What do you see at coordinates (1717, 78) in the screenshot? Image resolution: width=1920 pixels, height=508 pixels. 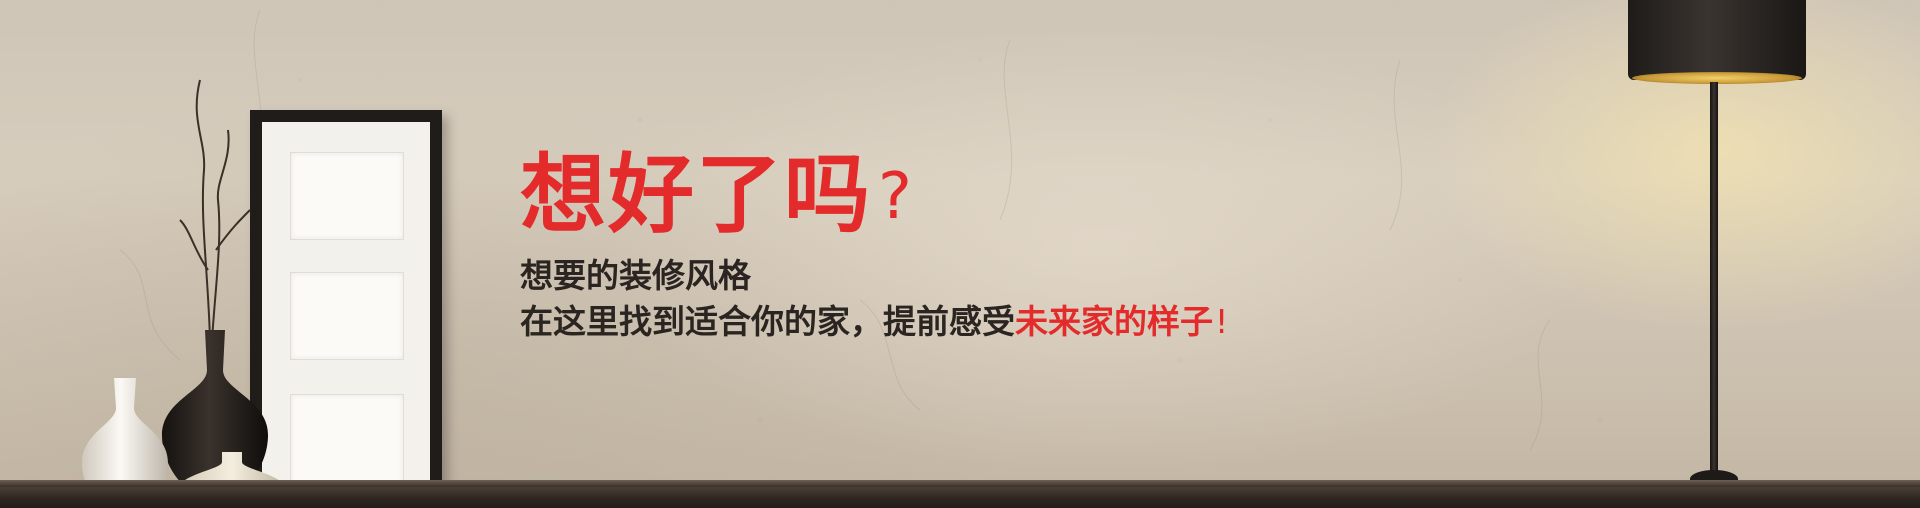 I see `floor-lamp-glow` at bounding box center [1717, 78].